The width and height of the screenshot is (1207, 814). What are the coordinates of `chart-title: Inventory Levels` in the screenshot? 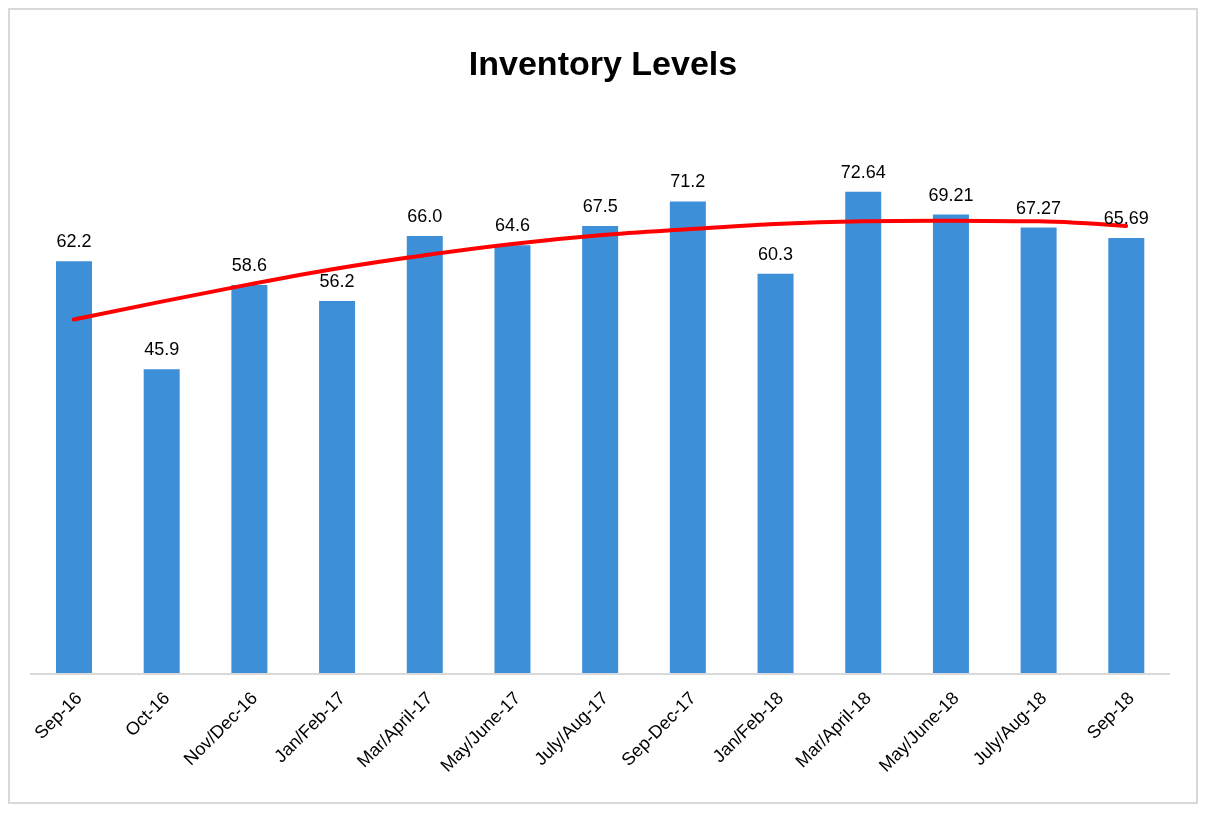 It's located at (603, 63).